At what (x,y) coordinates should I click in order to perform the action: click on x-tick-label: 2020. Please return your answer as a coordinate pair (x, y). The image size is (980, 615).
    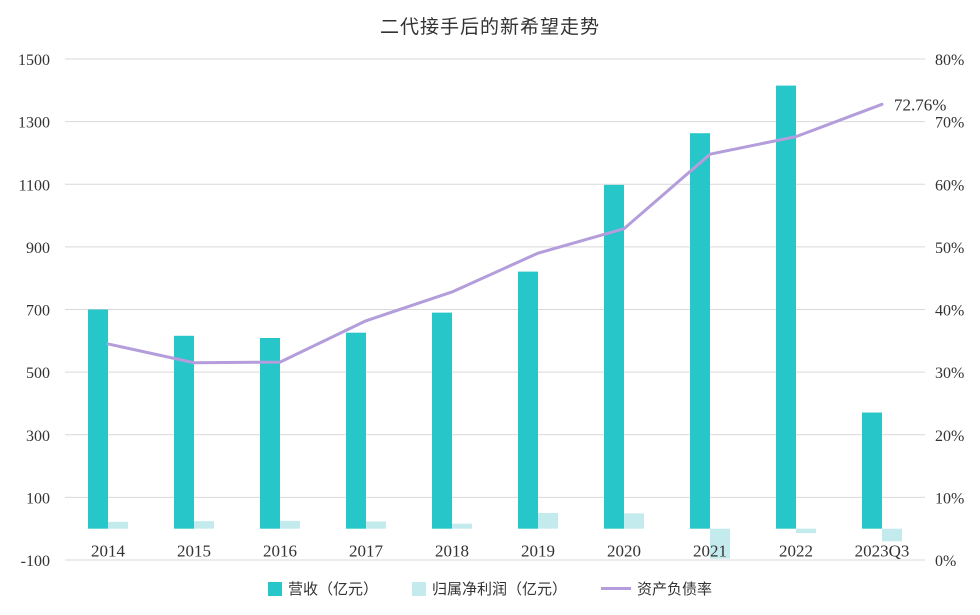
    Looking at the image, I should click on (624, 551).